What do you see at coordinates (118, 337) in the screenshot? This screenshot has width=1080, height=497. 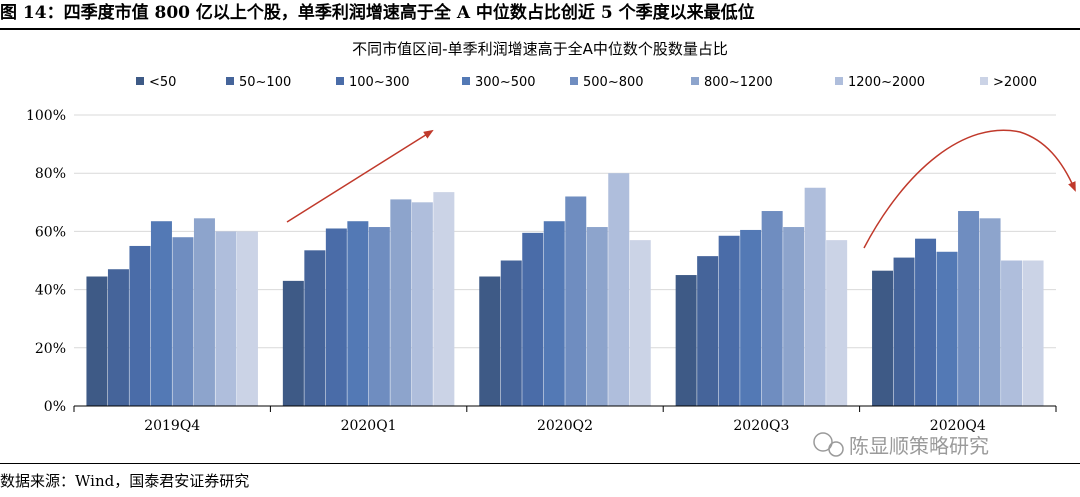 I see `bar-50~100-2019Q4` at bounding box center [118, 337].